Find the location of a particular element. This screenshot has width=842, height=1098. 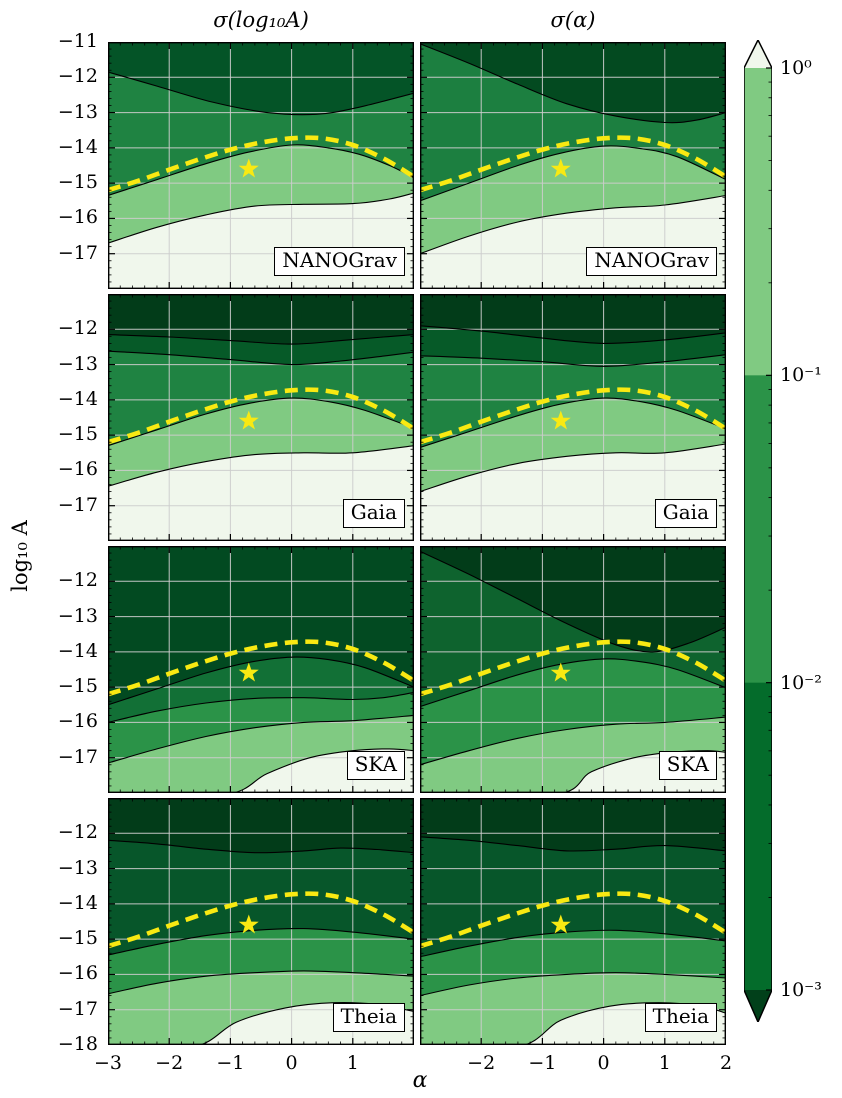

column-title-sigma-logA: σ(log₁₀A) is located at coordinates (261, 20).